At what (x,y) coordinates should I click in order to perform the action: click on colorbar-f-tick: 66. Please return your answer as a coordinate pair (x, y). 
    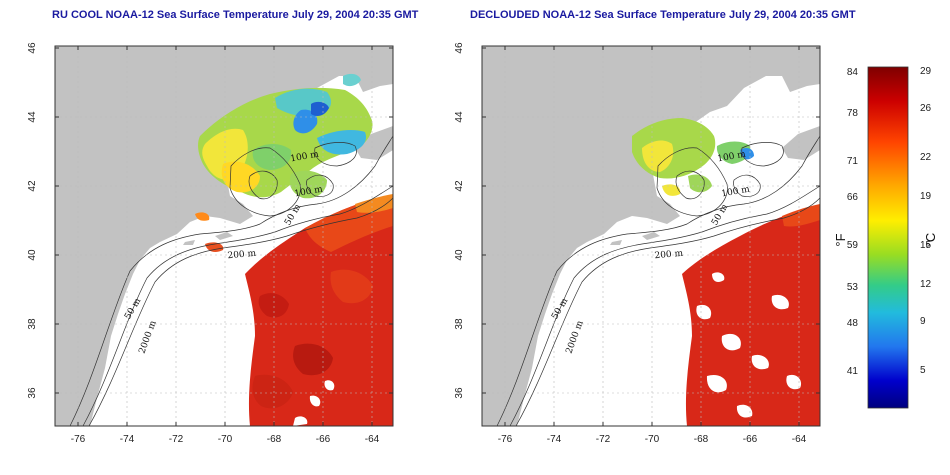
    Looking at the image, I should click on (853, 197).